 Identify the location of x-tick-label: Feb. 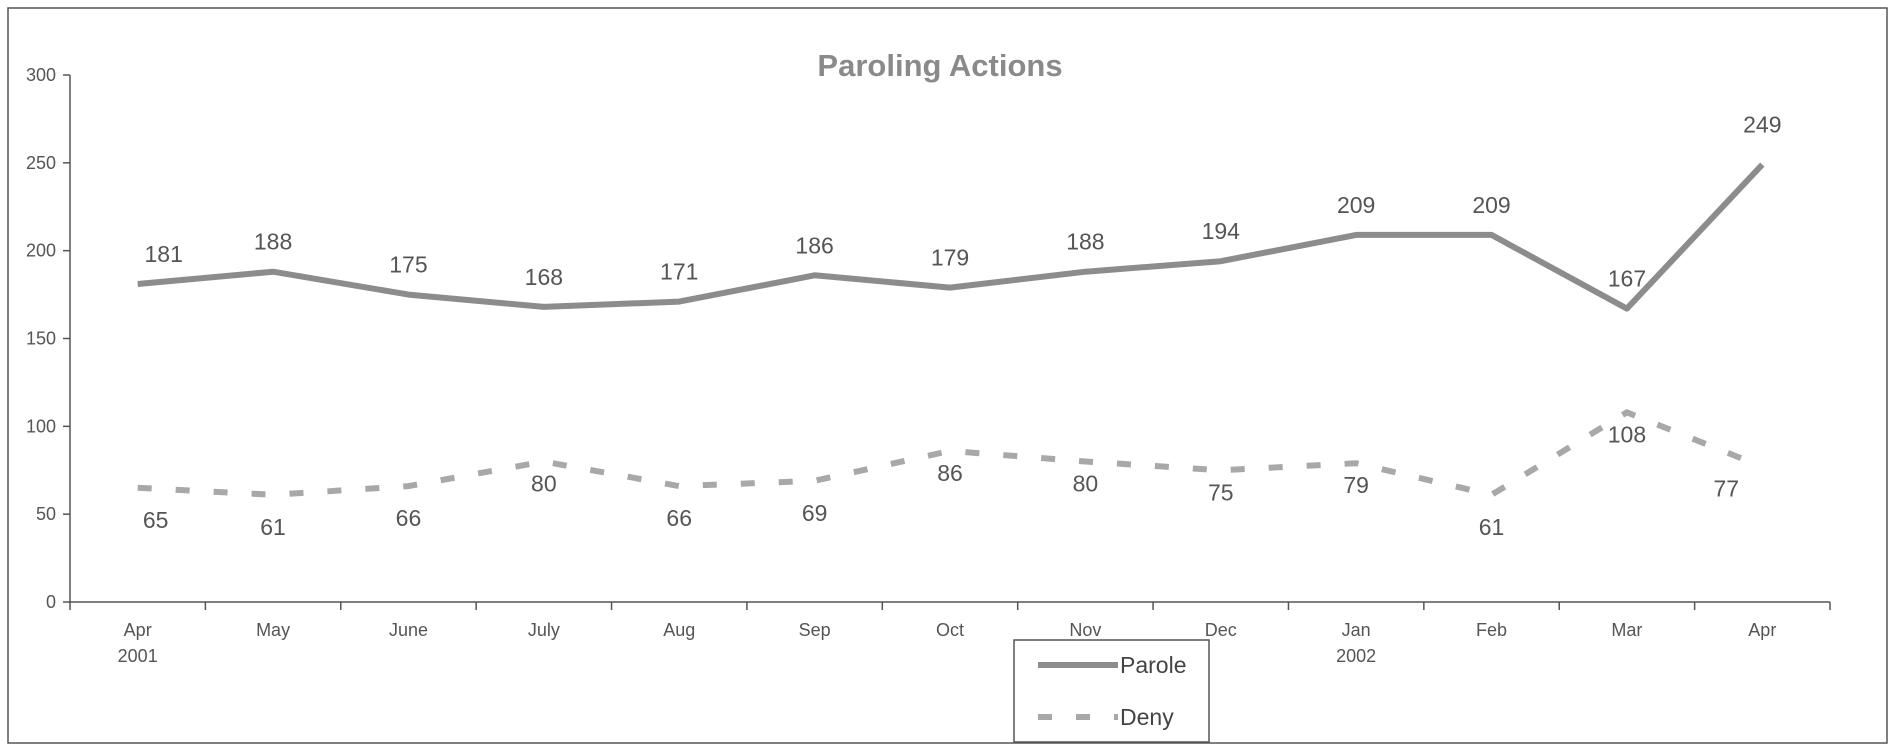
(1491, 630).